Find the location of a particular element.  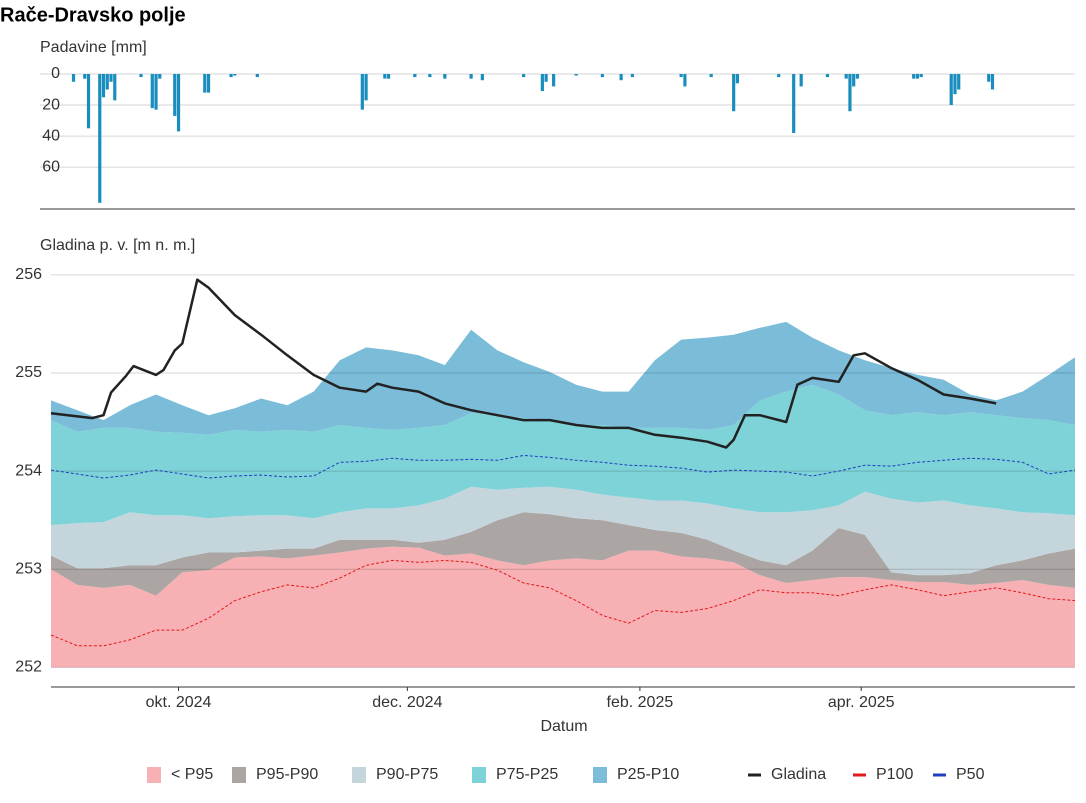

y-tick-label: 254 is located at coordinates (28, 470).